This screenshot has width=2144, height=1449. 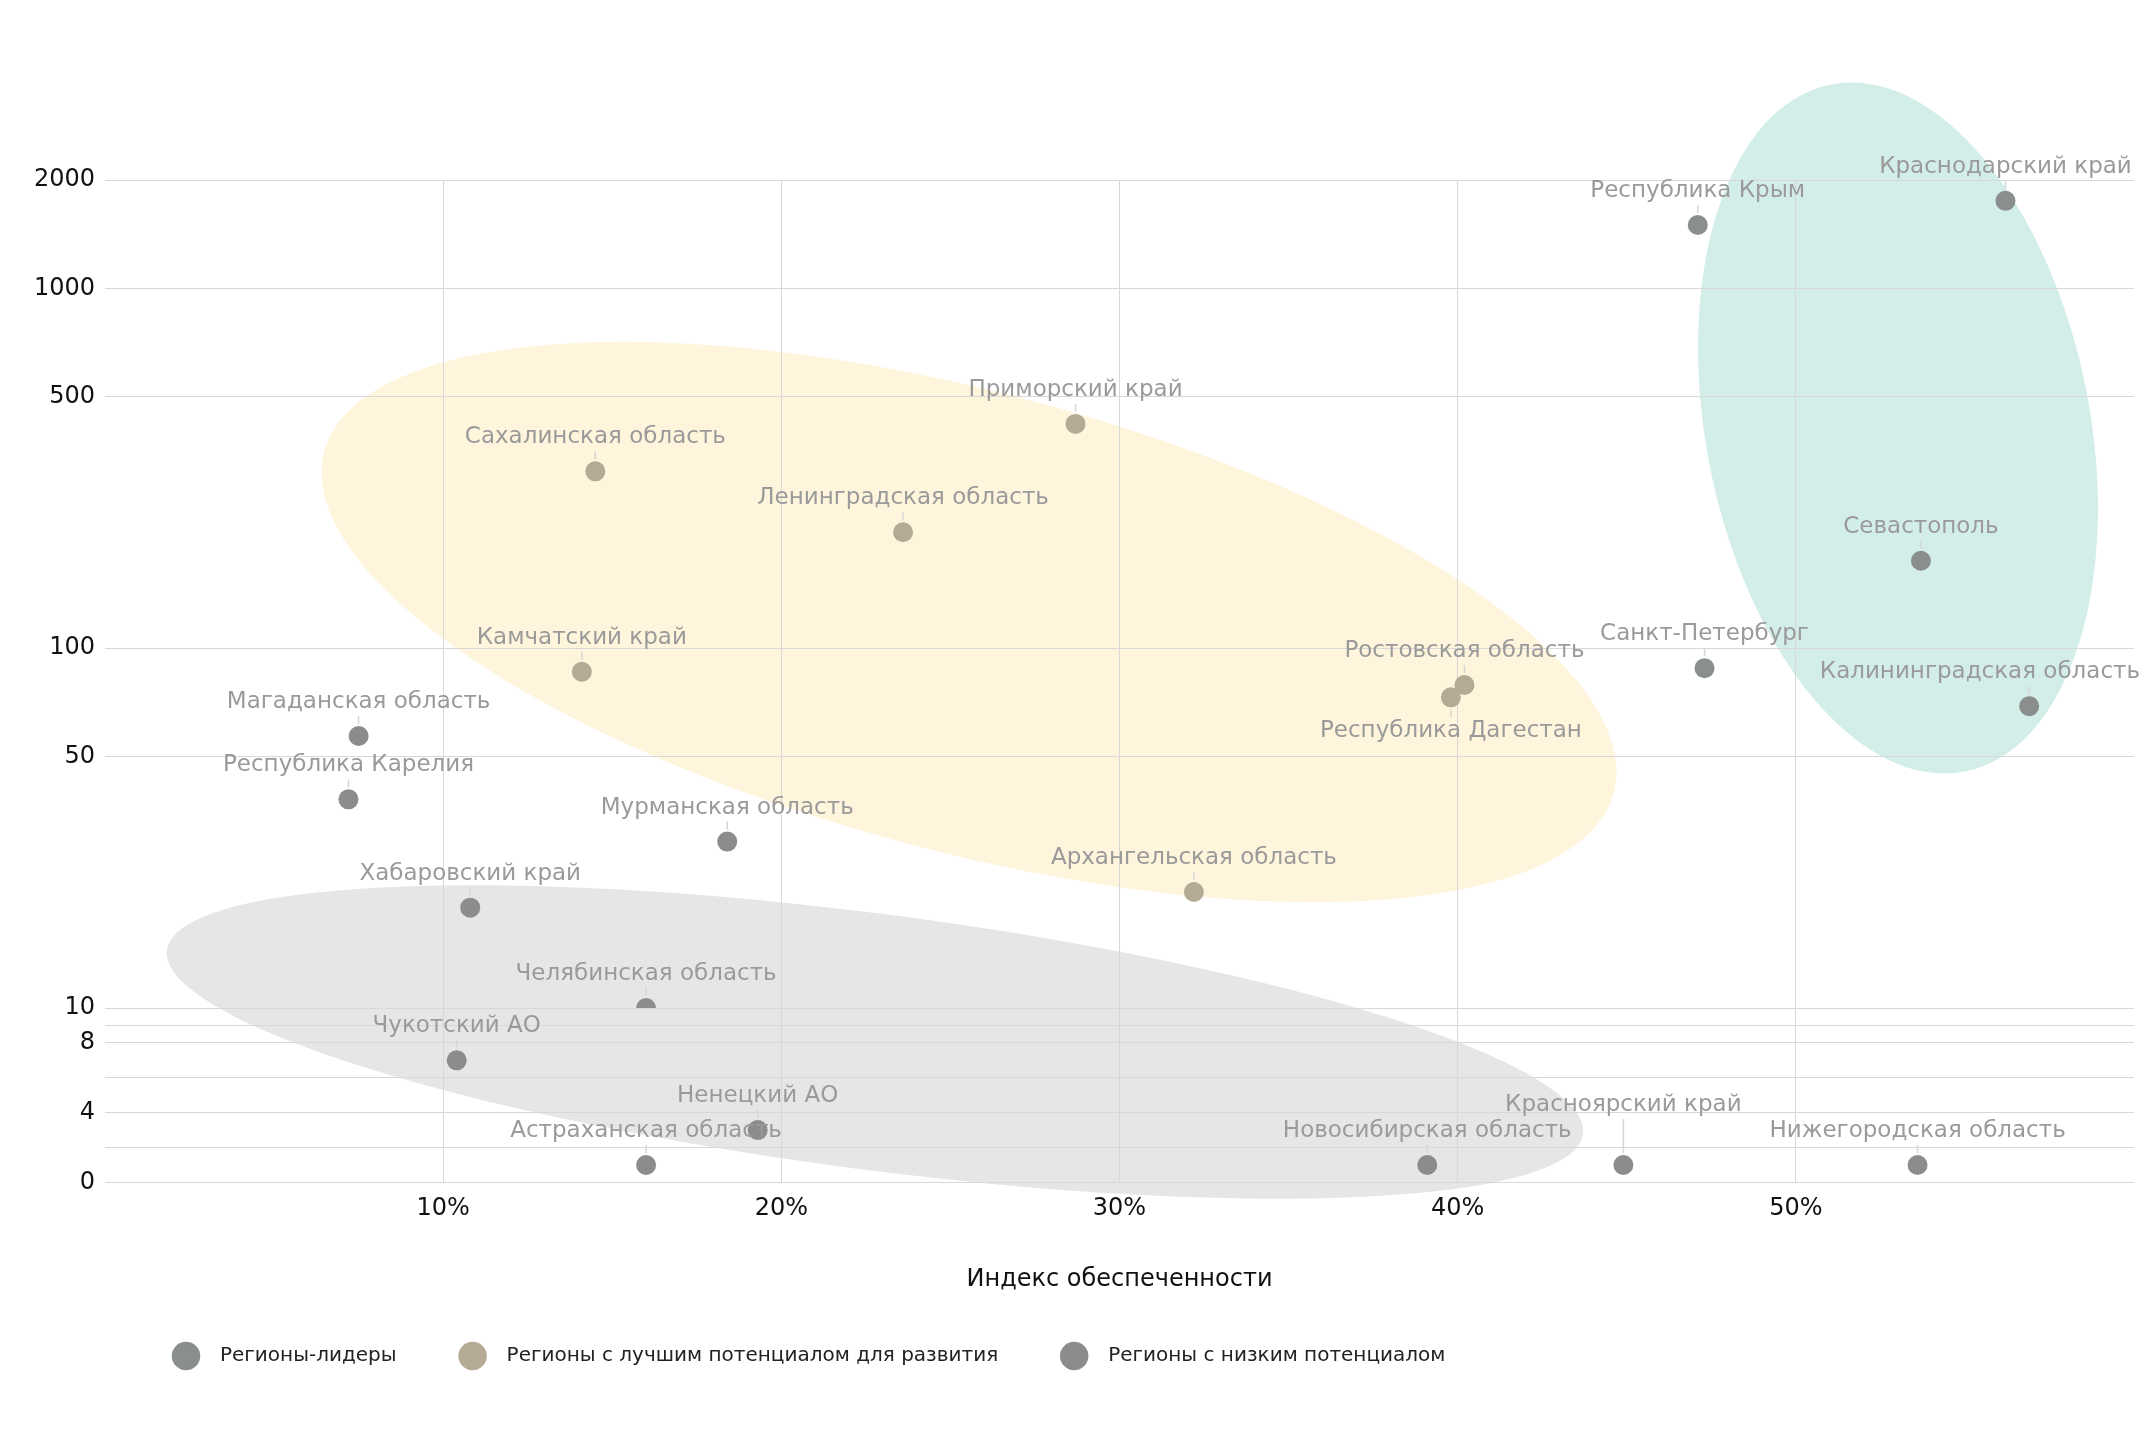 I want to click on y-tick-label: 100, so click(x=72, y=646).